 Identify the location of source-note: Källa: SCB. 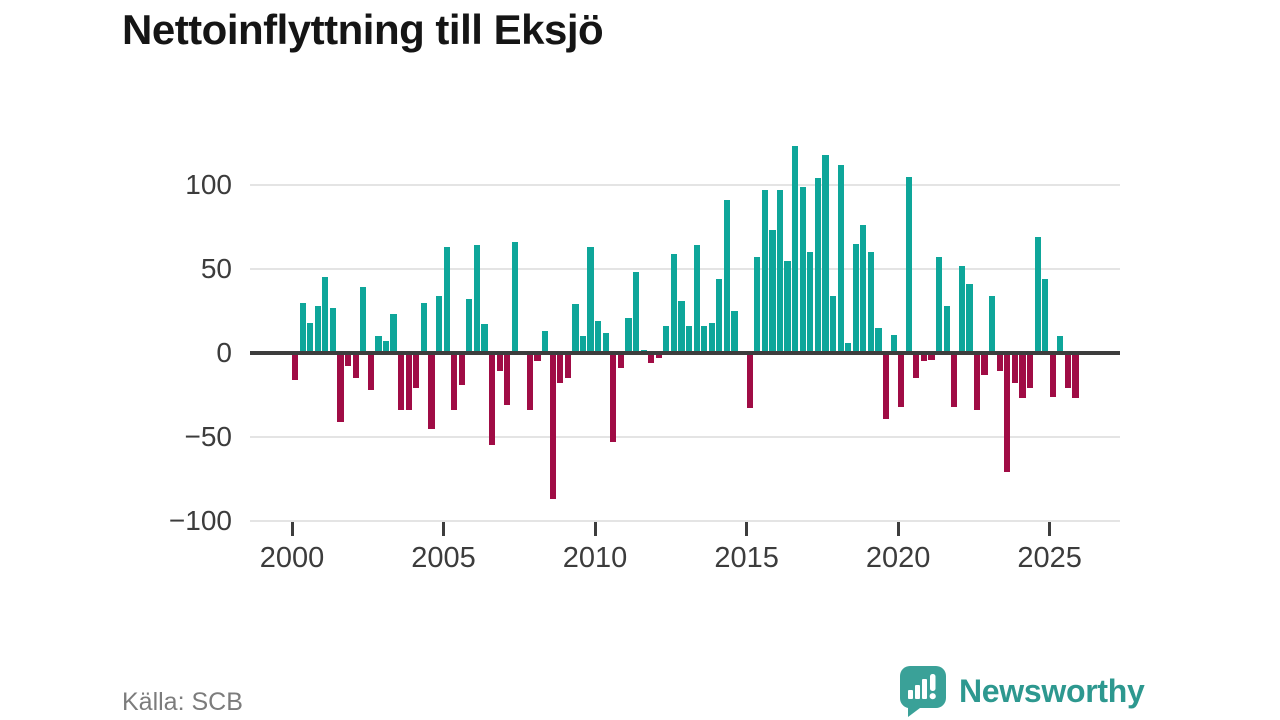
(182, 702).